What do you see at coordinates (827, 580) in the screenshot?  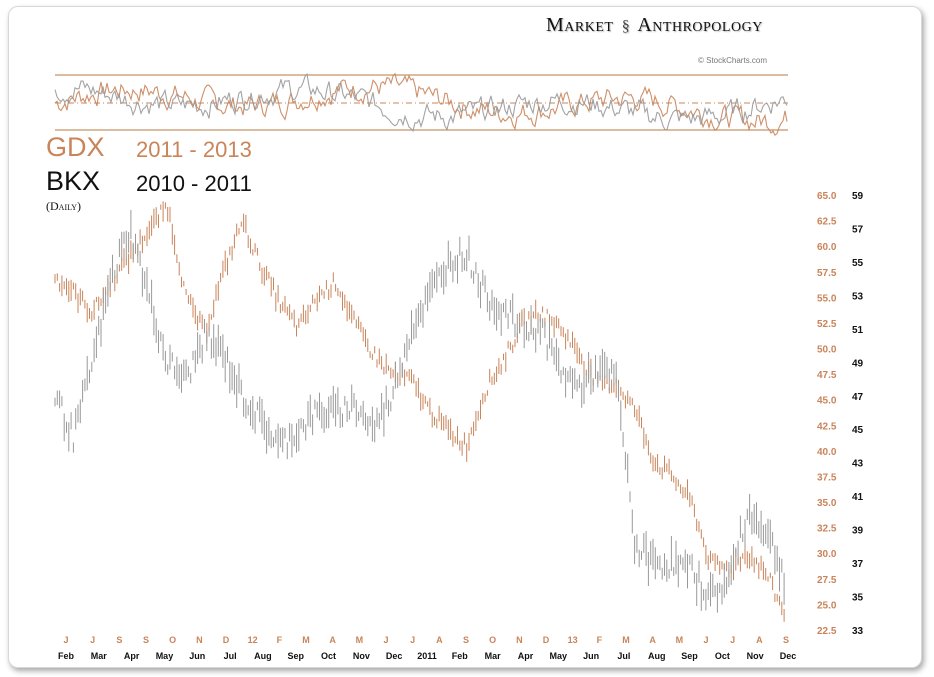 I see `gdx-tick-label: 27.5` at bounding box center [827, 580].